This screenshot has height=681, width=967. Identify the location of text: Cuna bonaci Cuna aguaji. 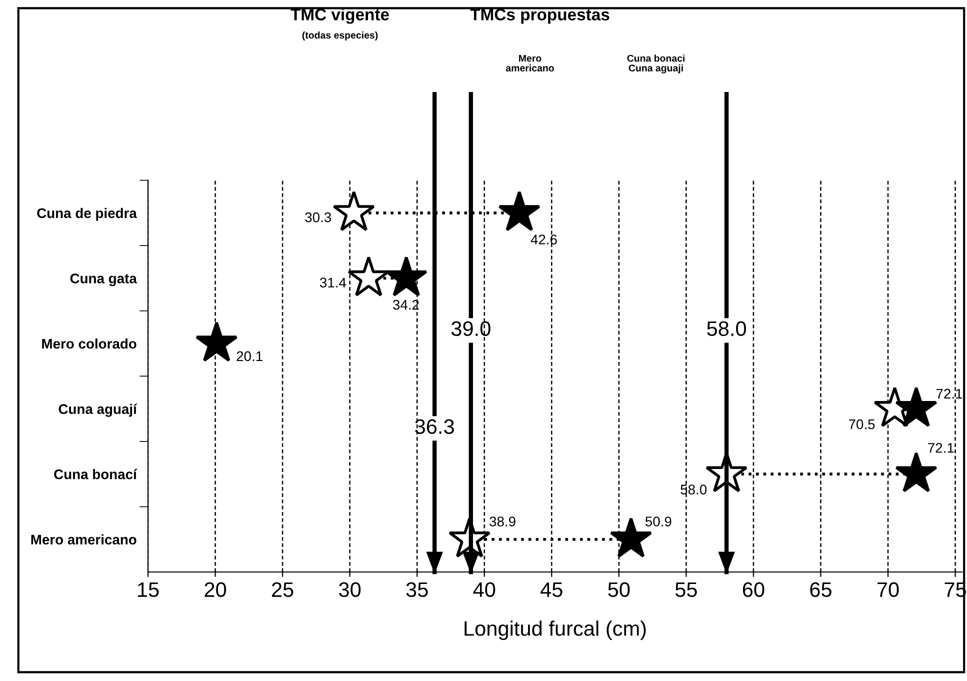
(655, 64).